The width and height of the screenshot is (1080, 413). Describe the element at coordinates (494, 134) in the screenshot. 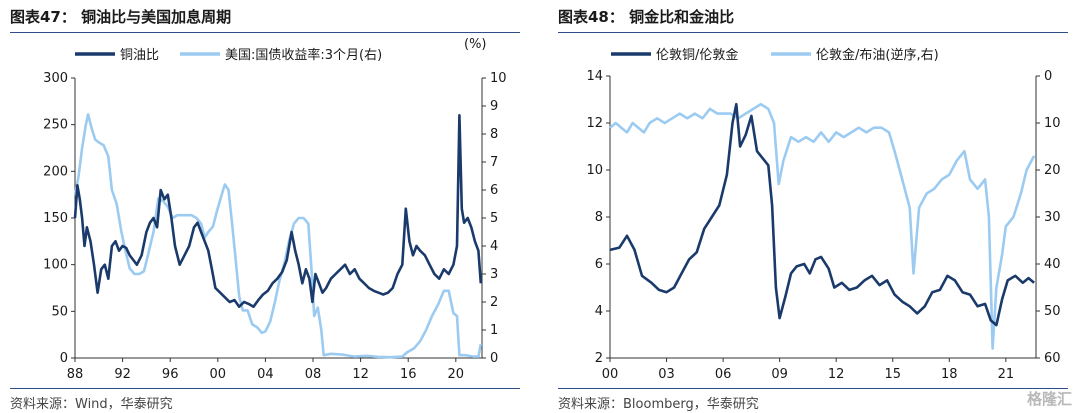

I see `y-right-tick-label: 8` at that location.